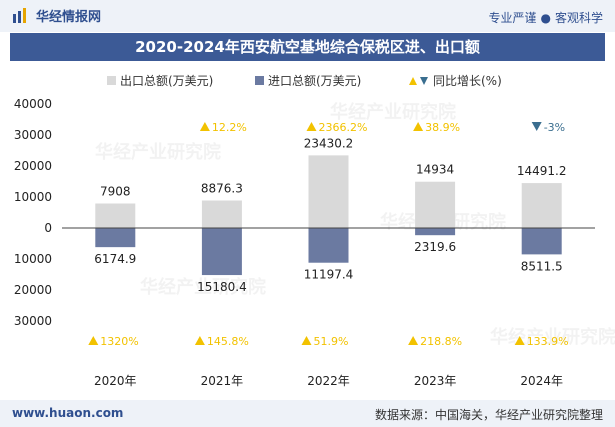 The image size is (615, 427). I want to click on import-growth-marker: 133.9%, so click(541, 341).